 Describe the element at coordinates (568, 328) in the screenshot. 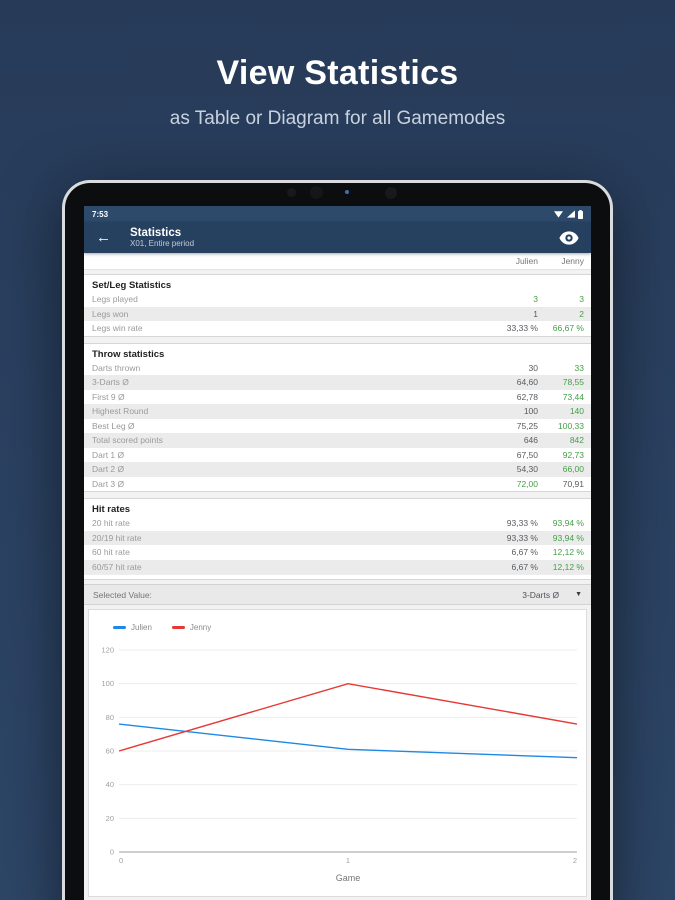

I see `value-jenny: 66,67 %` at that location.